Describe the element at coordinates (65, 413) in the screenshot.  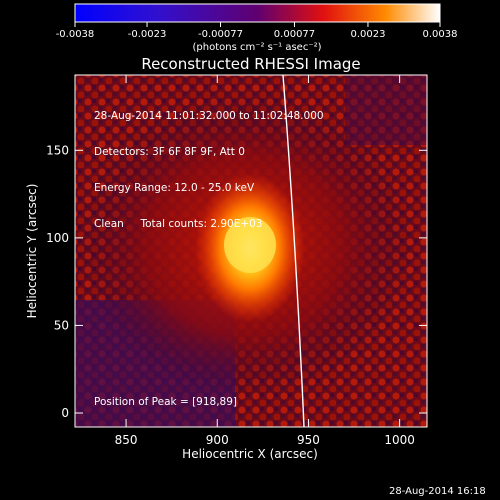
I see `y-tick-label: 0` at that location.